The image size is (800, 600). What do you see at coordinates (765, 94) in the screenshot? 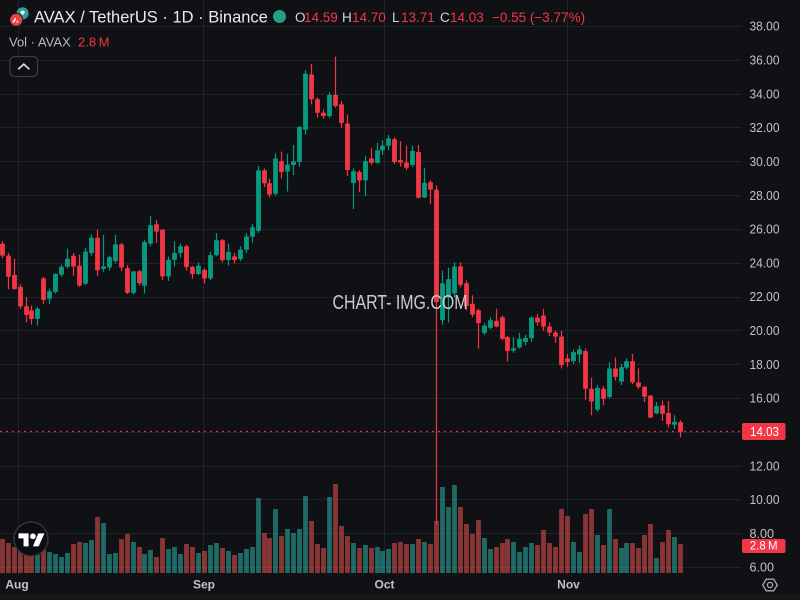
I see `svg-text: 34.00` at bounding box center [765, 94].